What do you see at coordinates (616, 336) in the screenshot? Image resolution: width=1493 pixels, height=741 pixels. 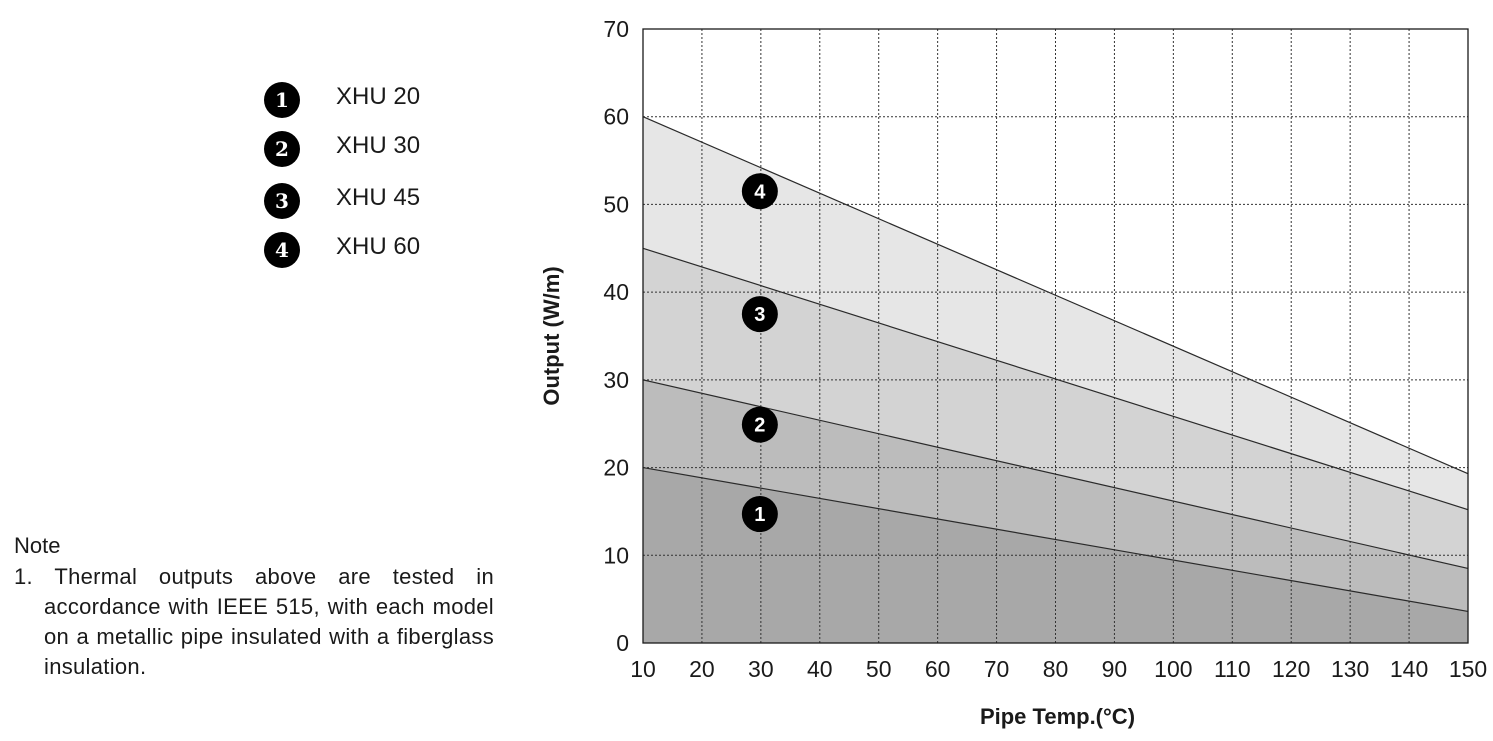 I see `y-tick-labels: 0 10 20 30 40 50 60 70` at bounding box center [616, 336].